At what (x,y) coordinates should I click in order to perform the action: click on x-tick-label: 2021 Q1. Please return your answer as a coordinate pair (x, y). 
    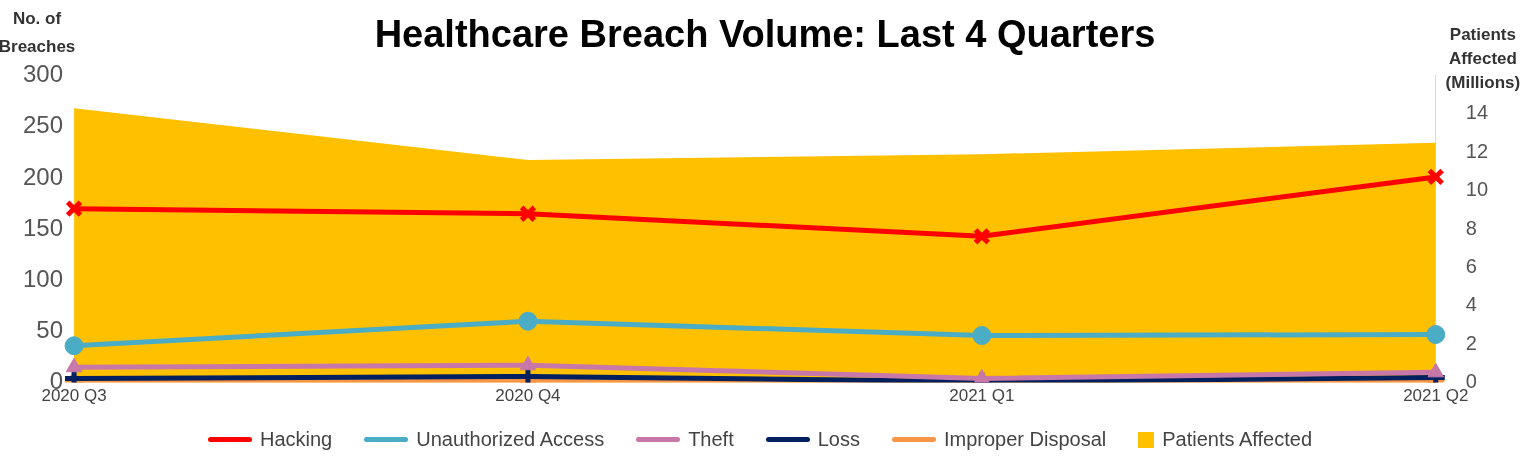
    Looking at the image, I should click on (982, 396).